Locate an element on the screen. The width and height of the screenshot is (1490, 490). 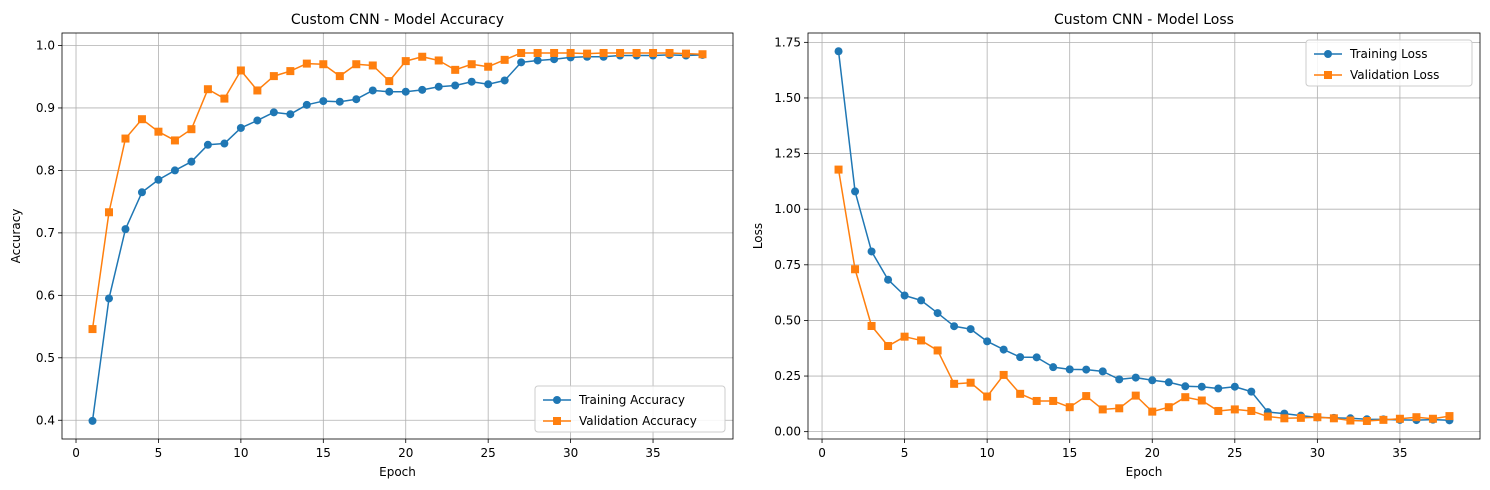
y-tick-label: 0.00 is located at coordinates (787, 432).